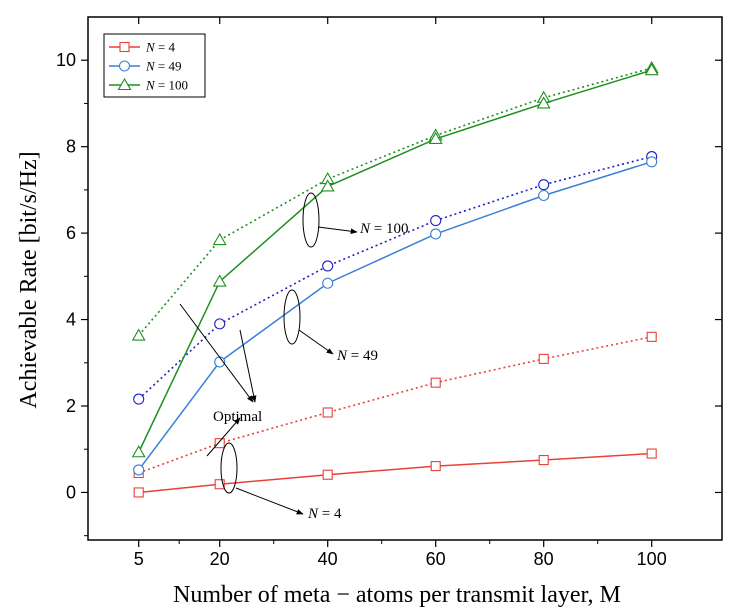 The height and width of the screenshot is (615, 747). Describe the element at coordinates (171, 85) in the screenshot. I see `legend-value: = 100` at that location.